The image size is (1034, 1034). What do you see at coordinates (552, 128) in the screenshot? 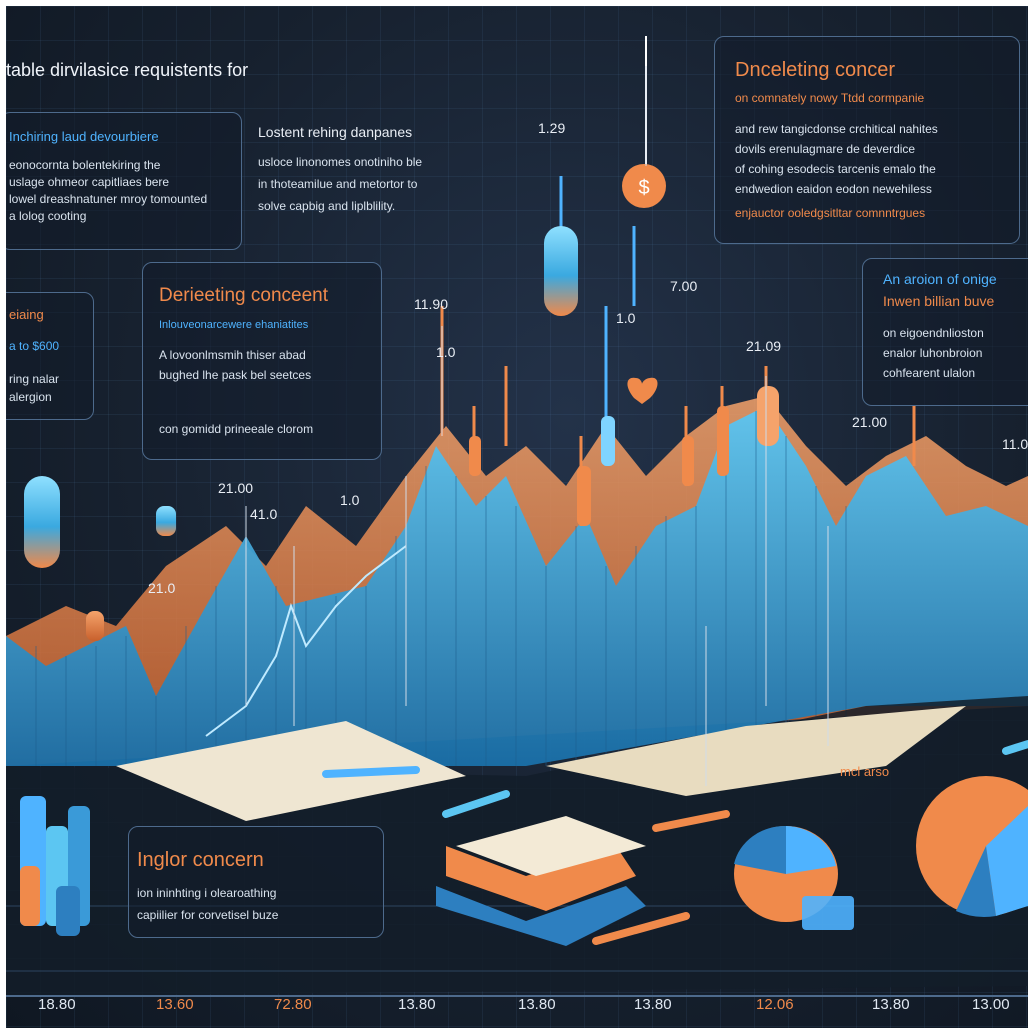
I see `price-label: 1.29` at bounding box center [552, 128].